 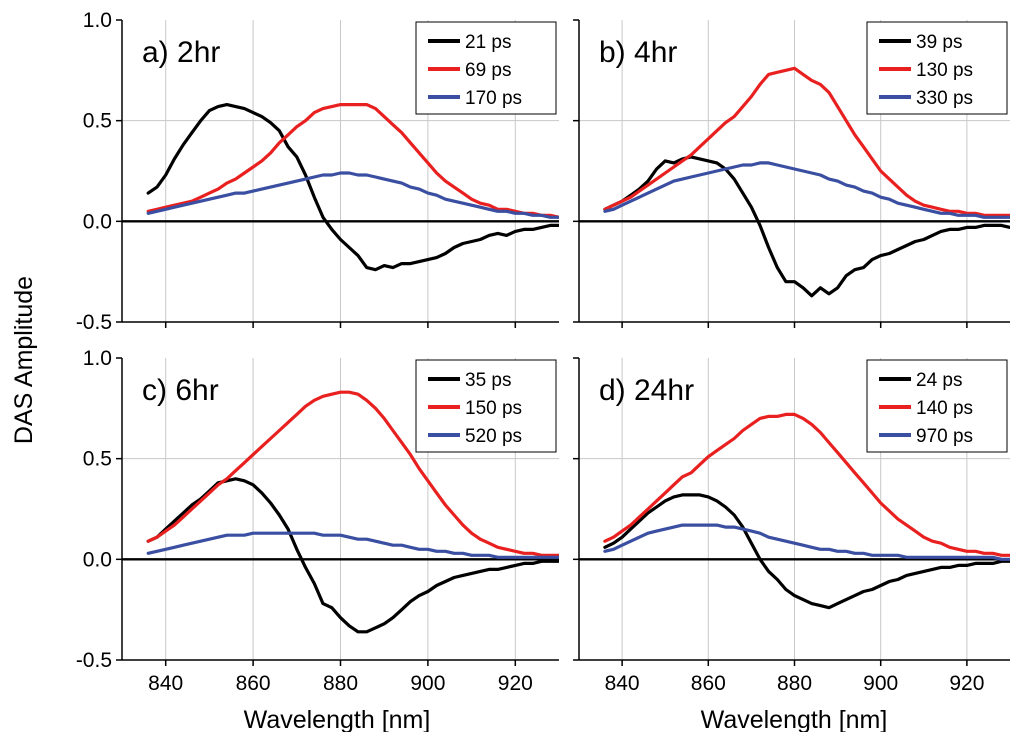 What do you see at coordinates (488, 380) in the screenshot?
I see `legend-label: 35 ps` at bounding box center [488, 380].